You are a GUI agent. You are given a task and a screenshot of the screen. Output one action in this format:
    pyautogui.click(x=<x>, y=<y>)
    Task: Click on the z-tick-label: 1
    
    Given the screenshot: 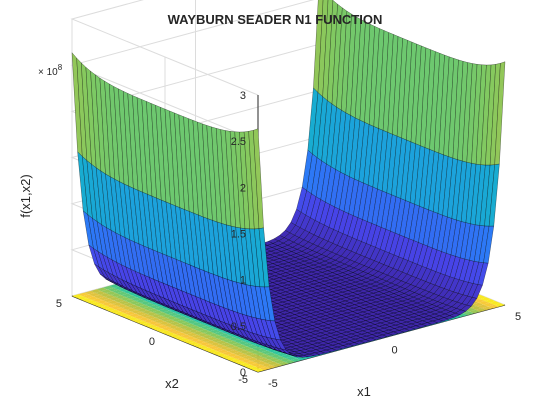 What is the action you would take?
    pyautogui.click(x=243, y=281)
    